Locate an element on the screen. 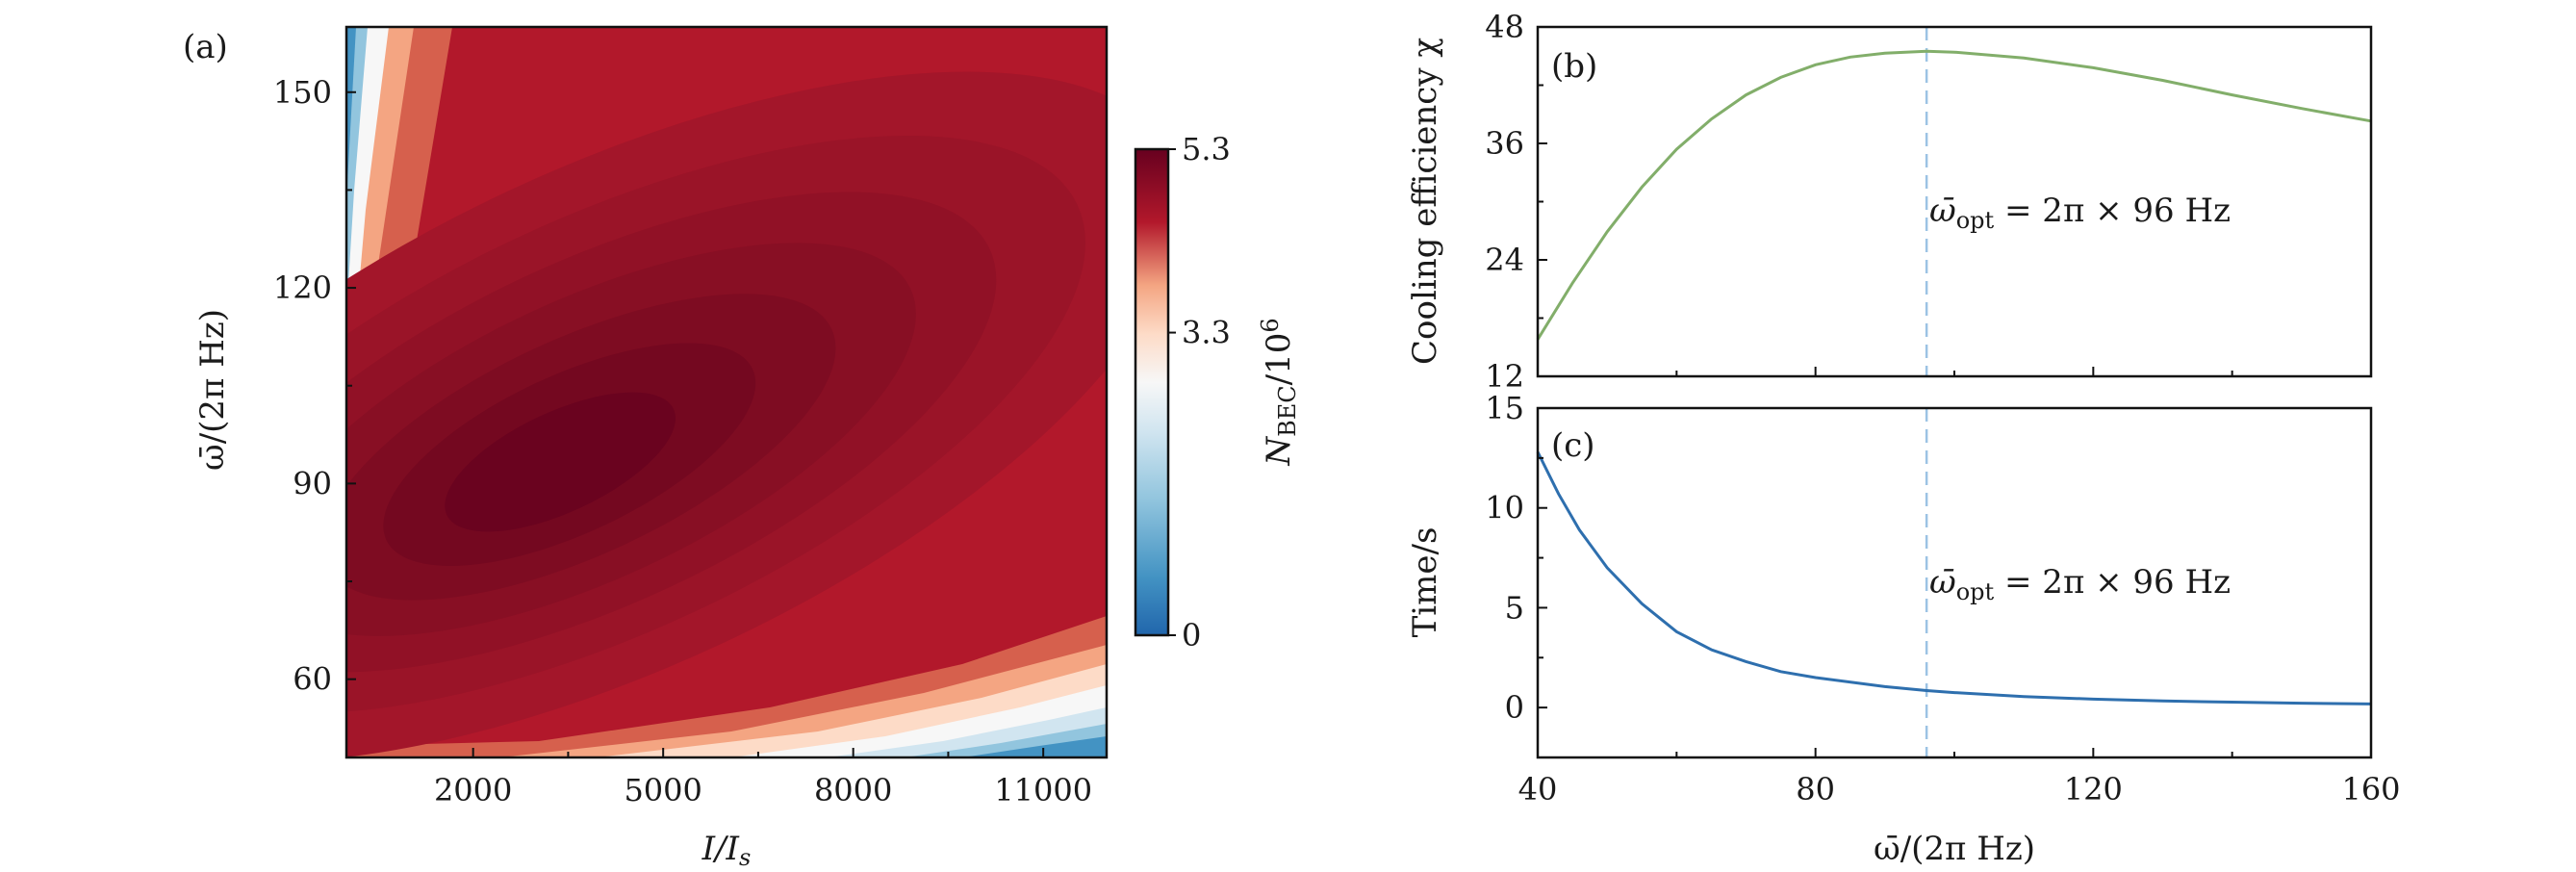 This screenshot has width=2576, height=872. annotation-c: ω̄opt = 2π × 96 Hz is located at coordinates (2080, 584).